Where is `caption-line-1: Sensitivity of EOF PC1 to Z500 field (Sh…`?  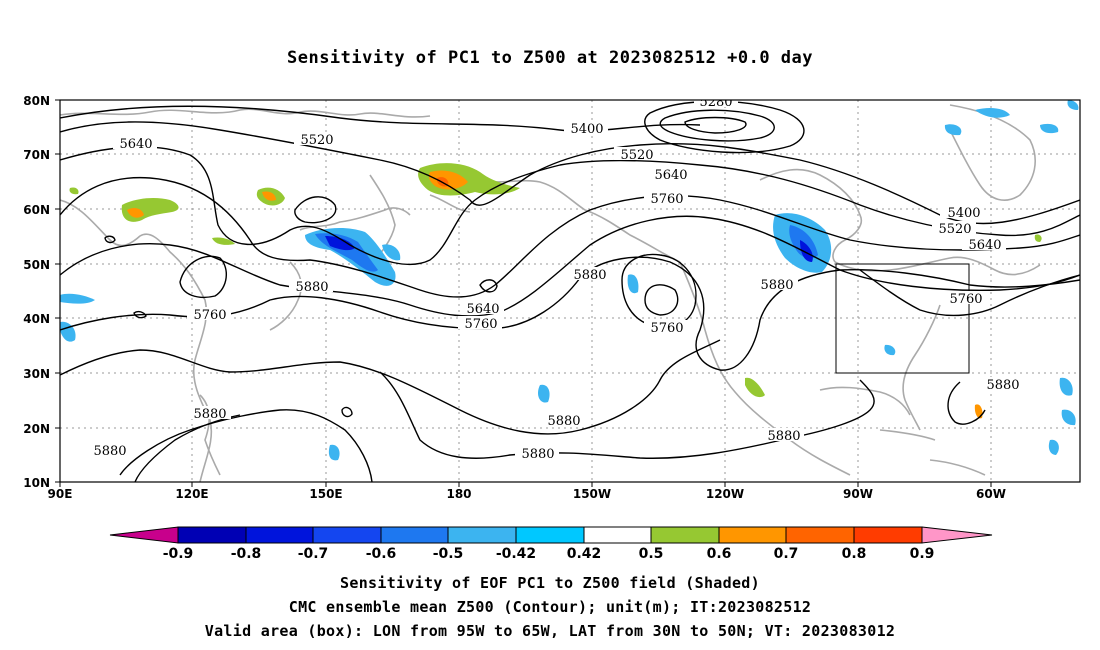
caption-line-1: Sensitivity of EOF PC1 to Z500 field (Sh… is located at coordinates (550, 583).